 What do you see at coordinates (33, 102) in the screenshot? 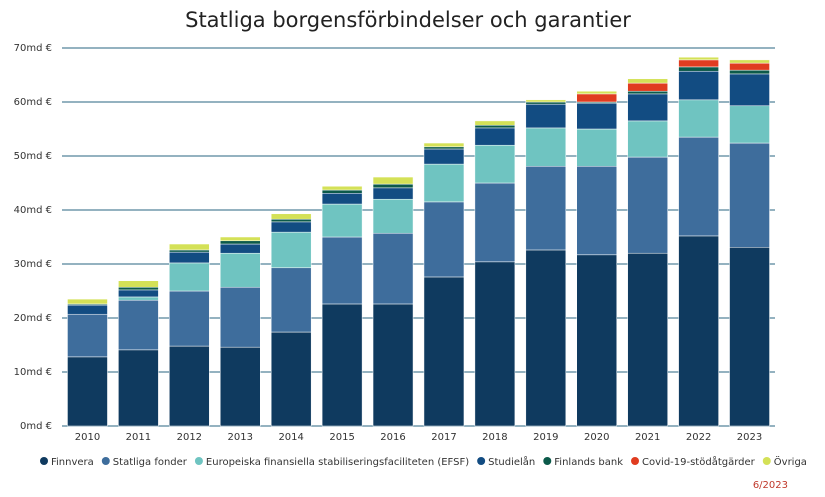
I see `y-tick-label: 60md €` at bounding box center [33, 102].